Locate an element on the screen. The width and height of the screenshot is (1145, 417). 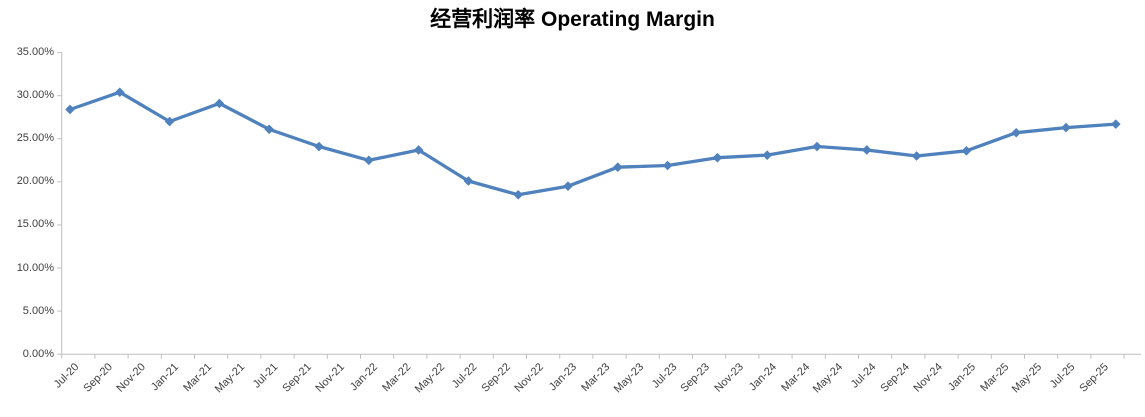
chart-title: 经营利润率 Operating Margin is located at coordinates (572, 19).